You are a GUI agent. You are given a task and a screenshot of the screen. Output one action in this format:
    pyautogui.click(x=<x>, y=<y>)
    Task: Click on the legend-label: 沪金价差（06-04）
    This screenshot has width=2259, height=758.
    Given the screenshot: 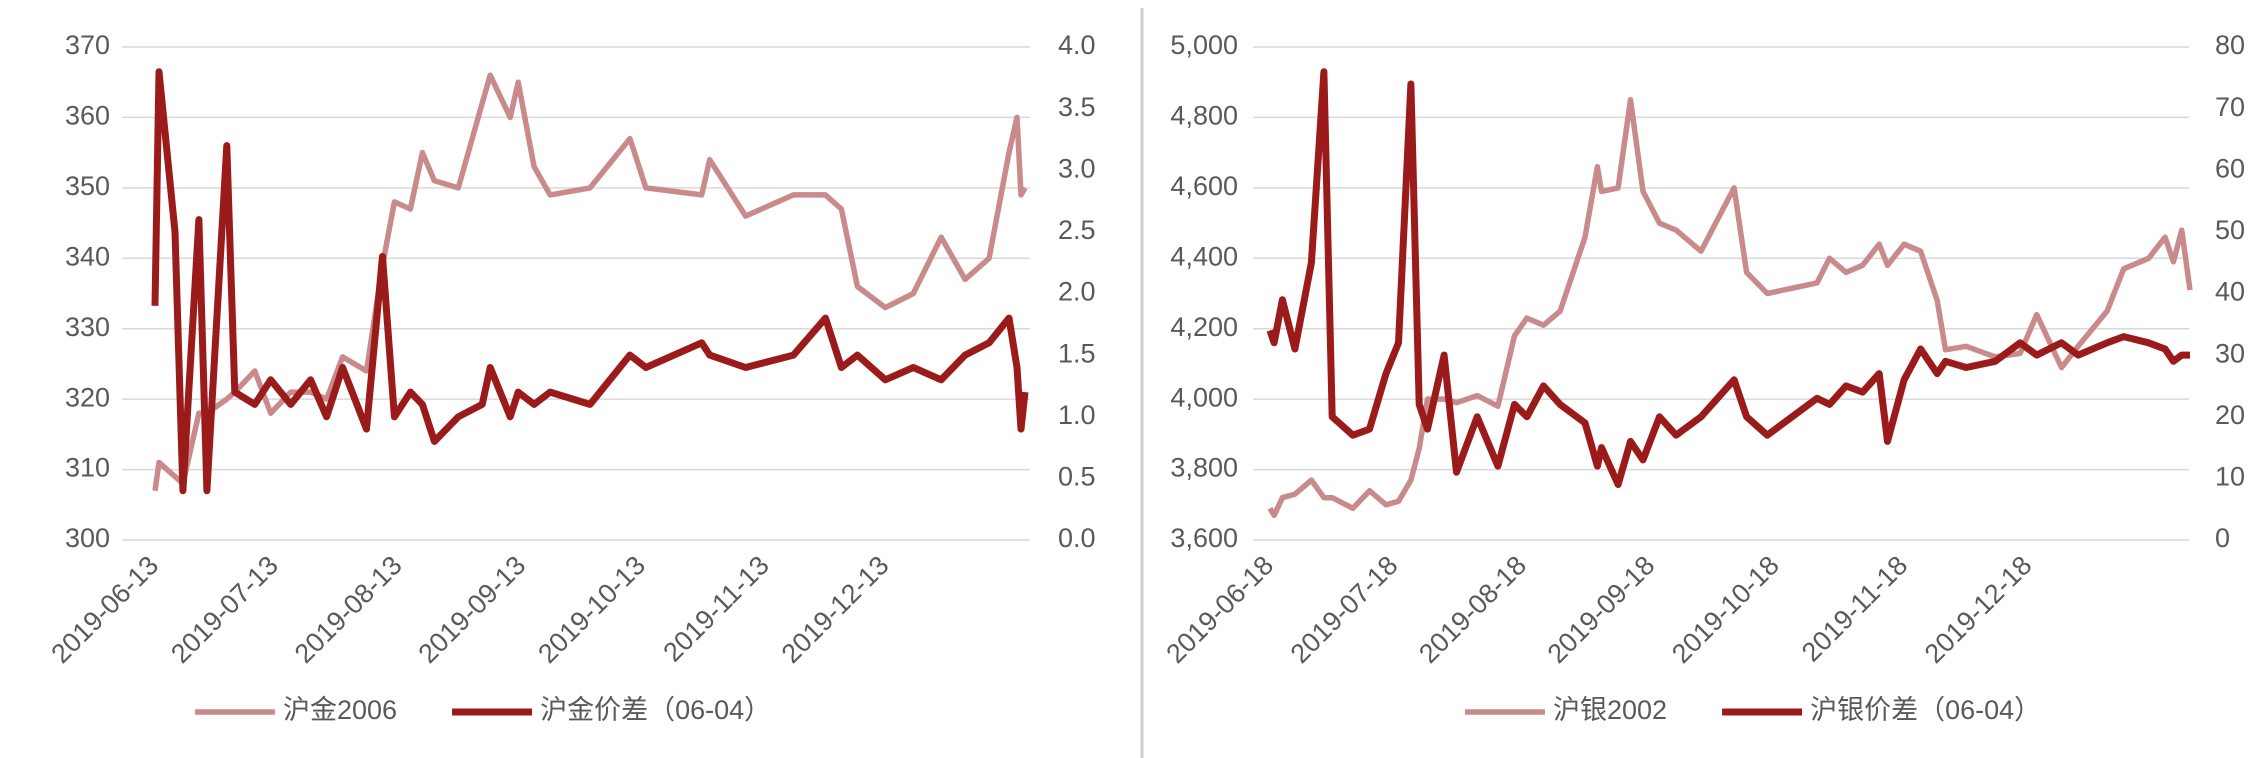 What is the action you would take?
    pyautogui.click(x=655, y=710)
    